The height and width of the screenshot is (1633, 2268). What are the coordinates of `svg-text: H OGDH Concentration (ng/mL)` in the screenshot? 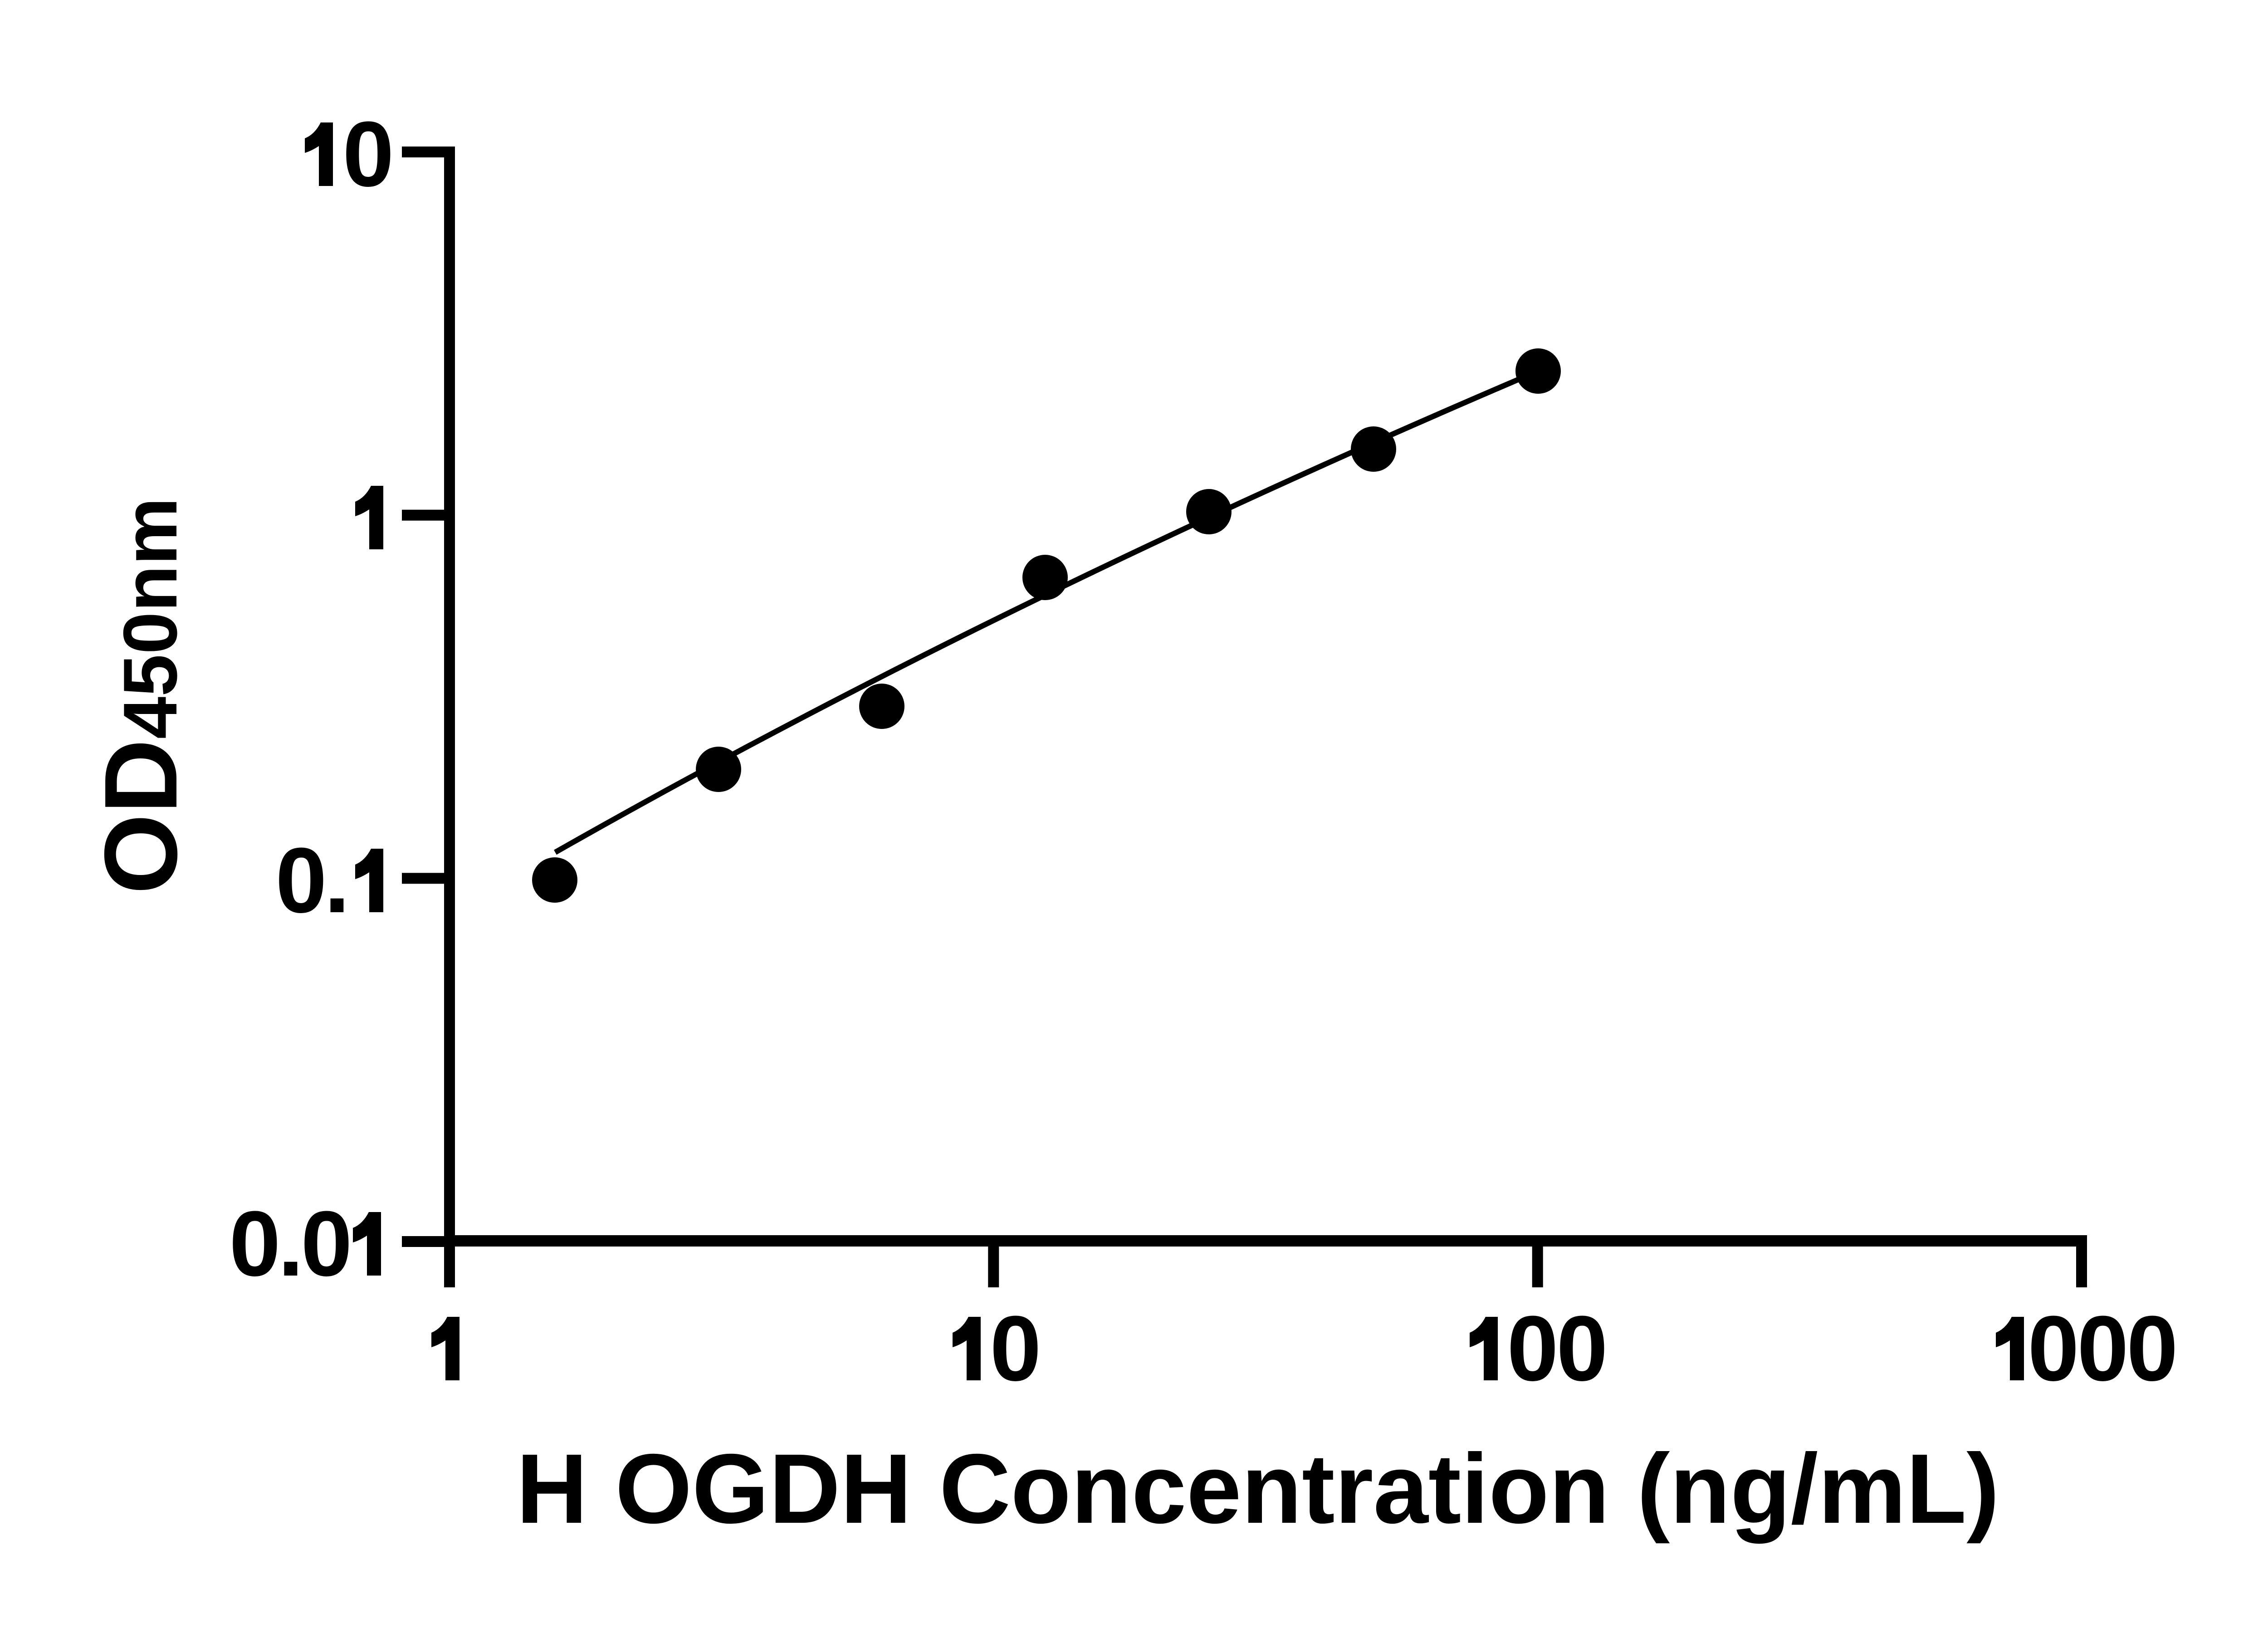 It's located at (1257, 1489).